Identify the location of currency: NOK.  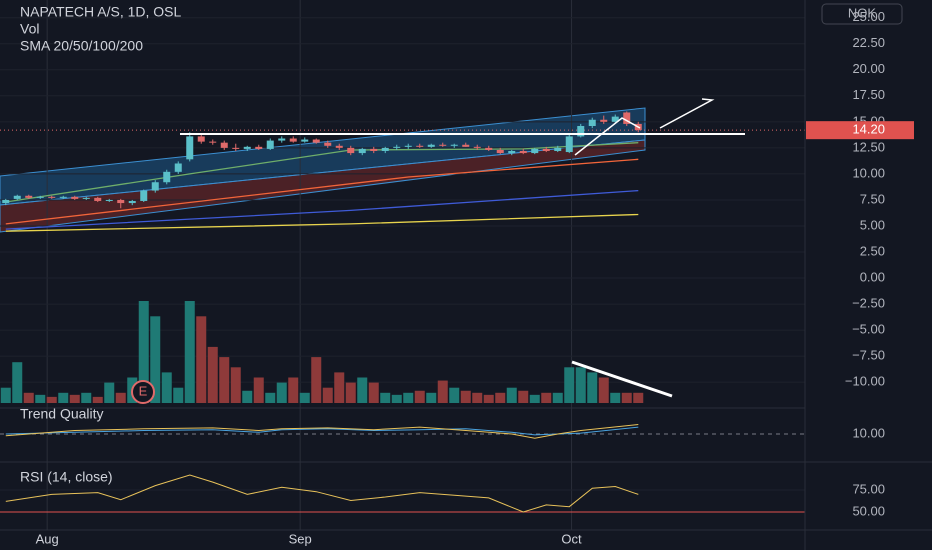
(862, 12).